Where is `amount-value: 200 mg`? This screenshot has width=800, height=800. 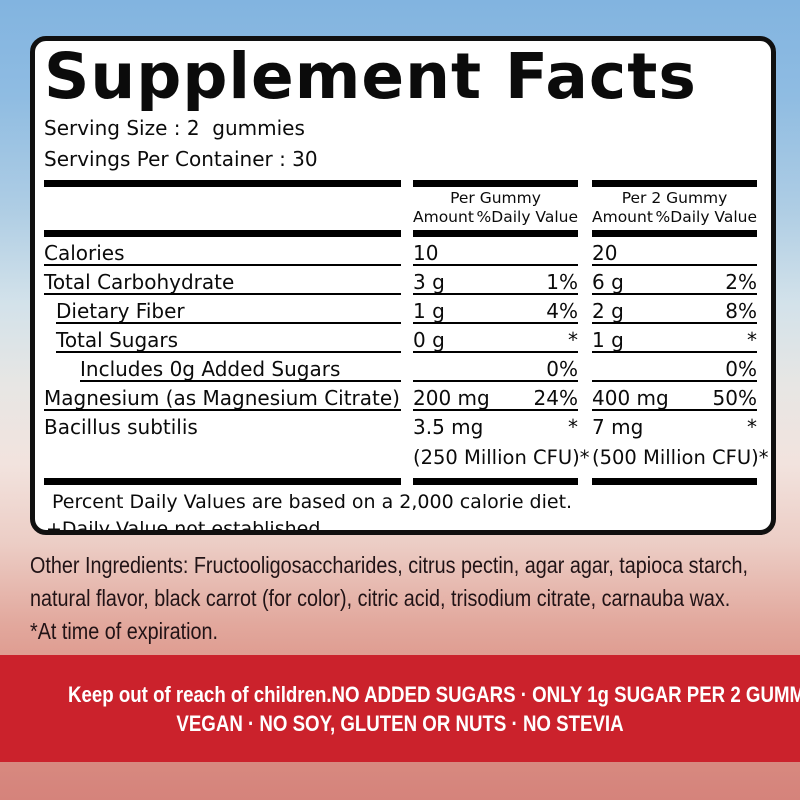
amount-value: 200 mg is located at coordinates (451, 398).